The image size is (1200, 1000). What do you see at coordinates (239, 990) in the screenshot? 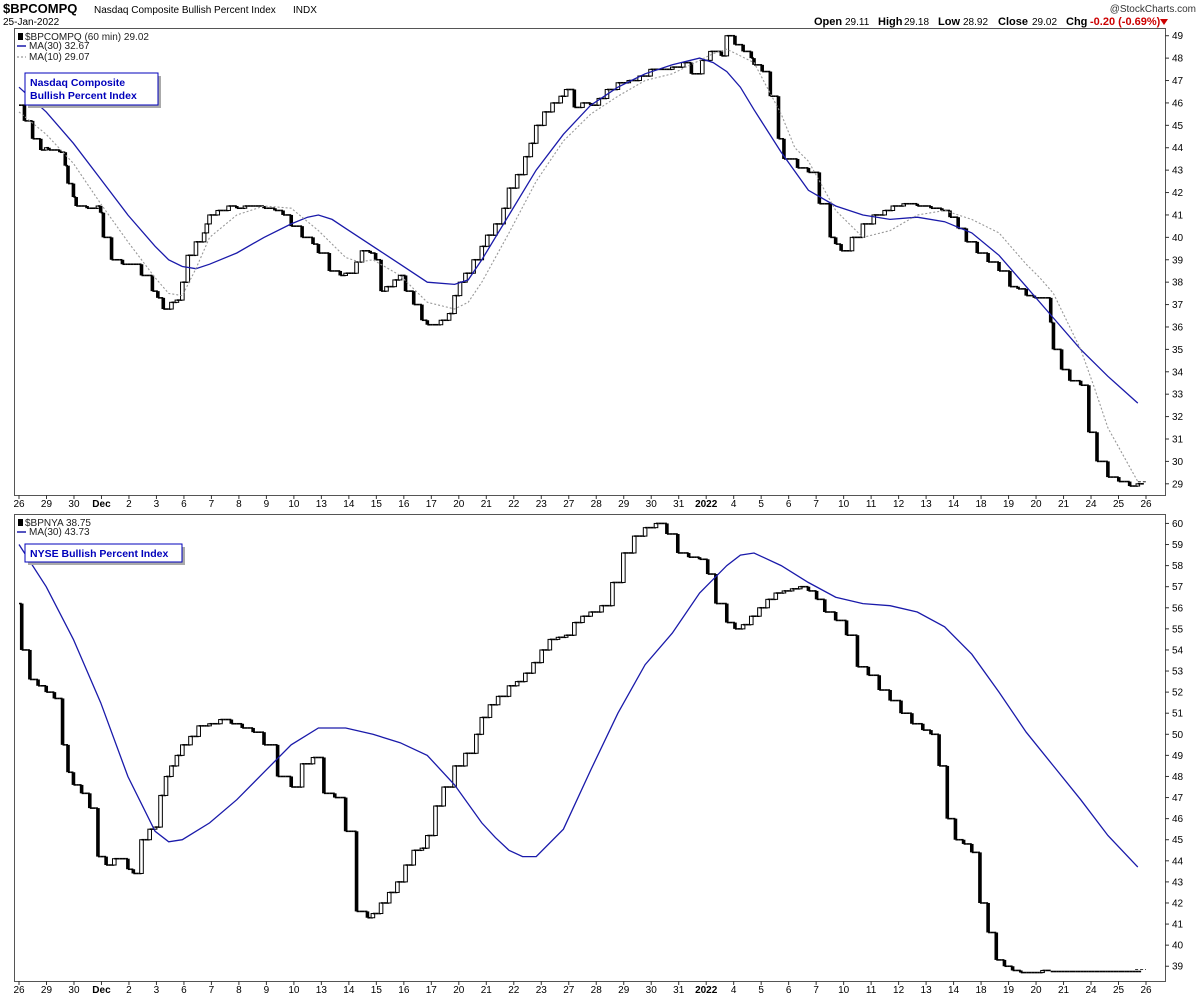
I see `x-tick-label: 8` at bounding box center [239, 990].